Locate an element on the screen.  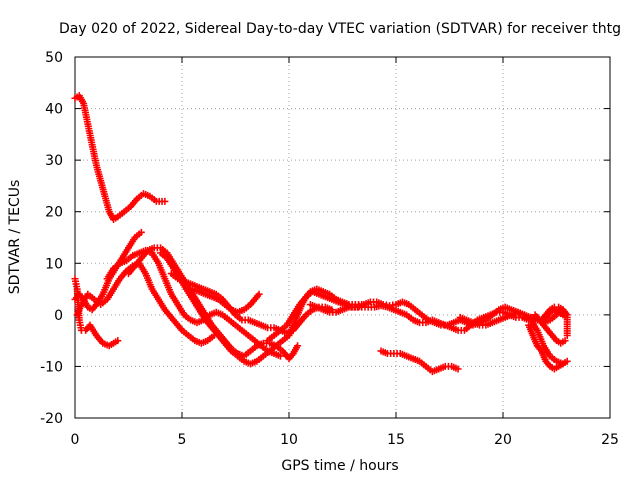
x-tick-label: 5 is located at coordinates (182, 440).